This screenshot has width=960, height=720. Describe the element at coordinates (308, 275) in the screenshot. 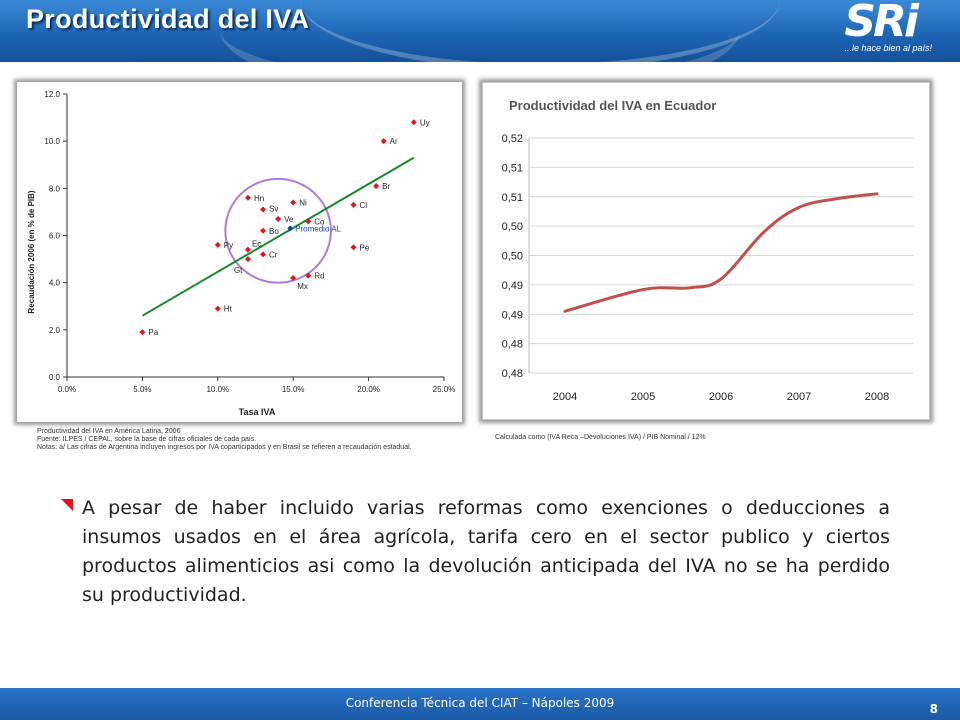

I see `scatter-point-rd` at that location.